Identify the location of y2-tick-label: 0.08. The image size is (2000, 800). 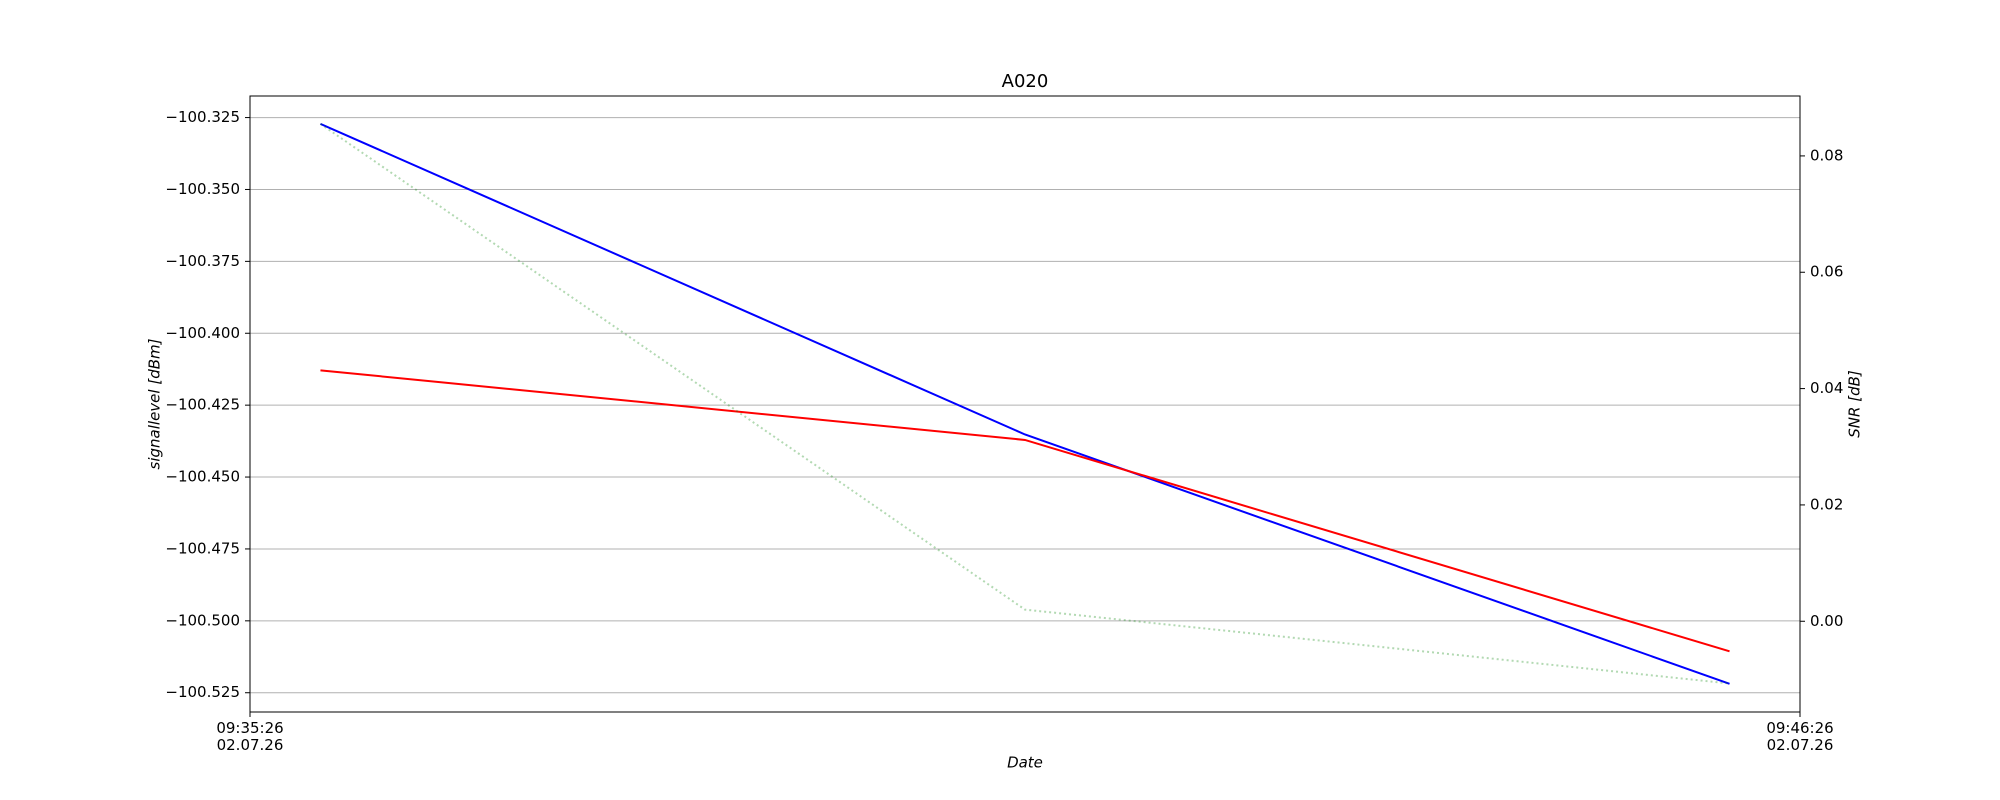
(1826, 155).